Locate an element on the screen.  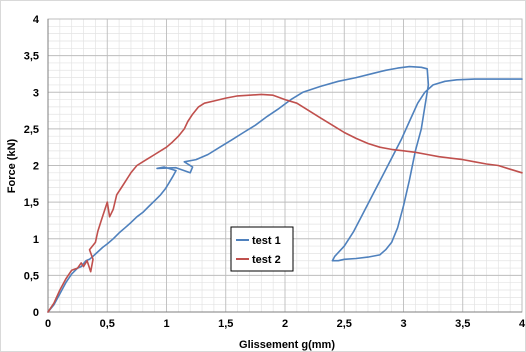
legend: test 1 test 2 is located at coordinates (262, 249).